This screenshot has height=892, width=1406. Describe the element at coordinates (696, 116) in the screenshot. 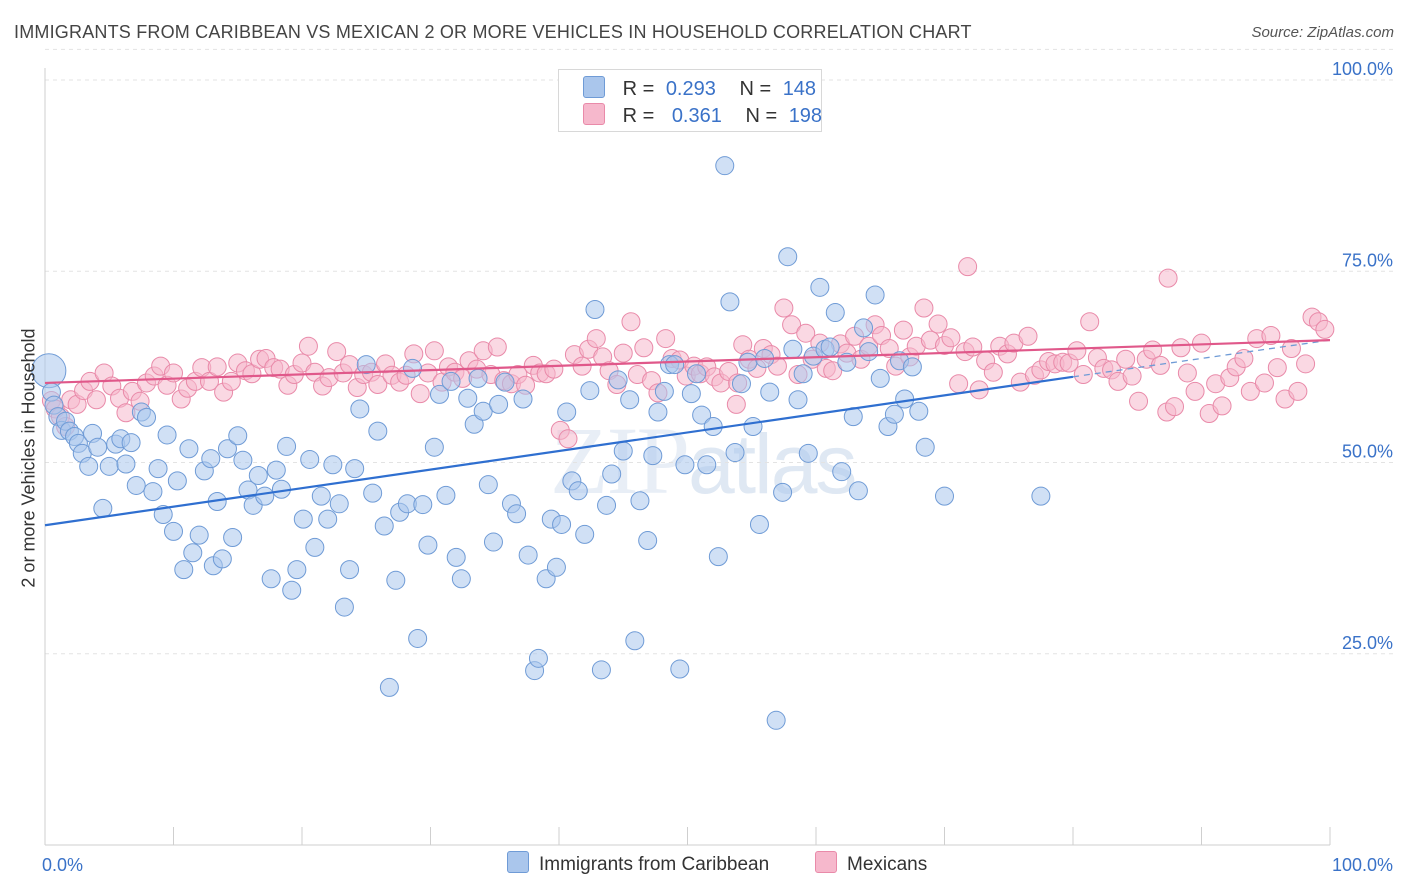

I see `legend-r-value: 0.361` at that location.